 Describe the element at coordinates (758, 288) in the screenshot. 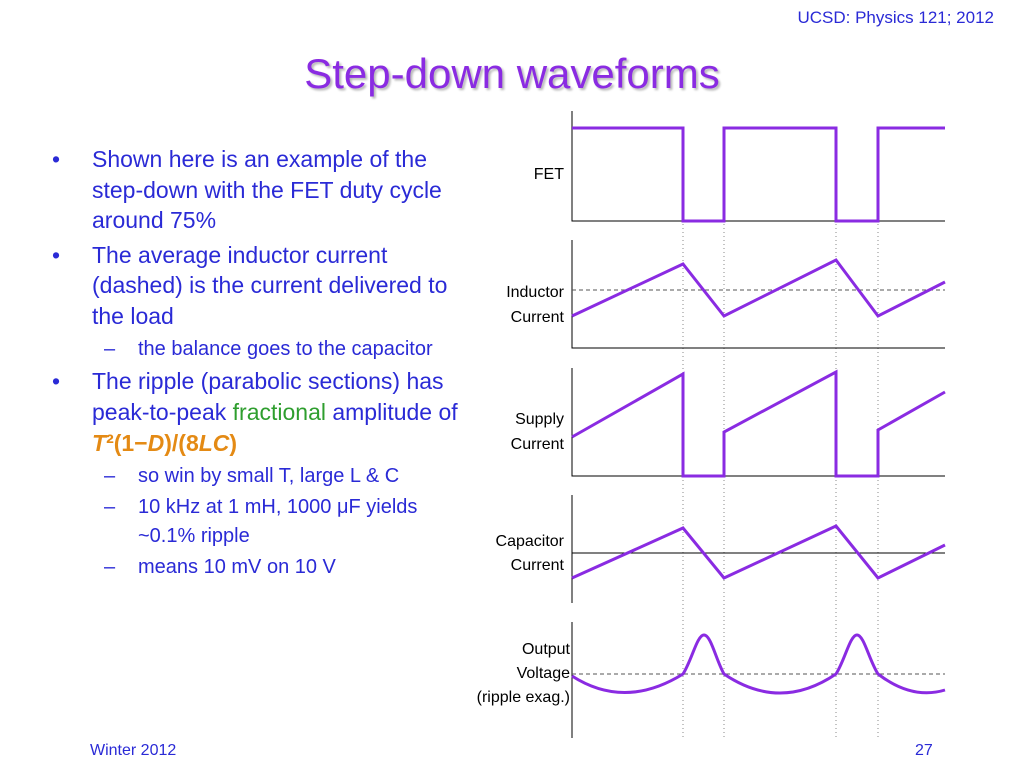

I see `inductor-trace` at that location.